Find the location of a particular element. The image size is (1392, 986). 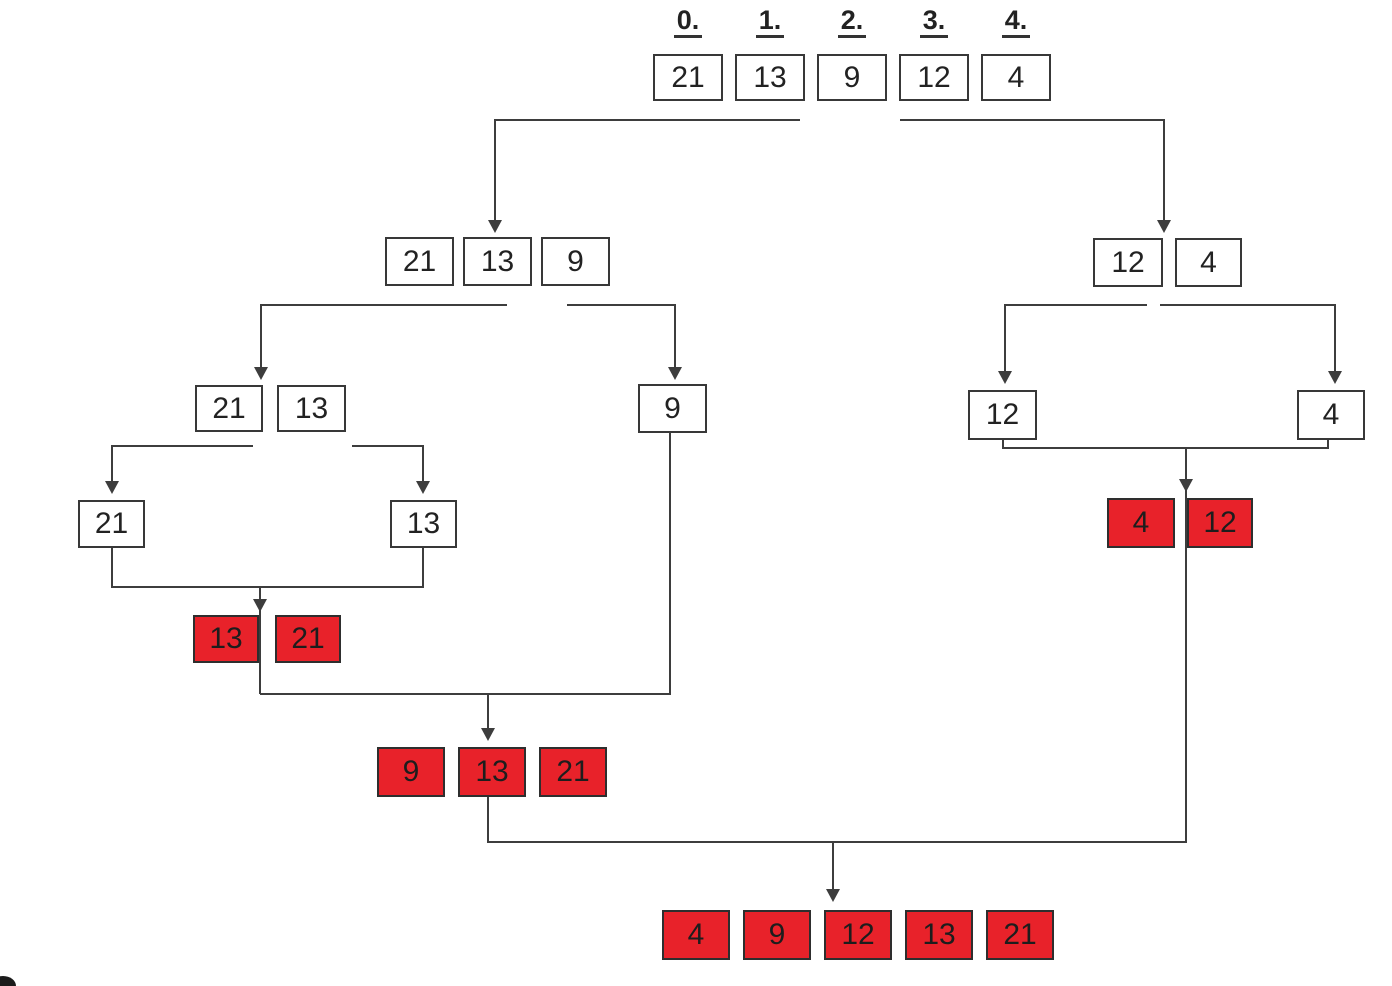

array-single-13: 13 is located at coordinates (423, 524).